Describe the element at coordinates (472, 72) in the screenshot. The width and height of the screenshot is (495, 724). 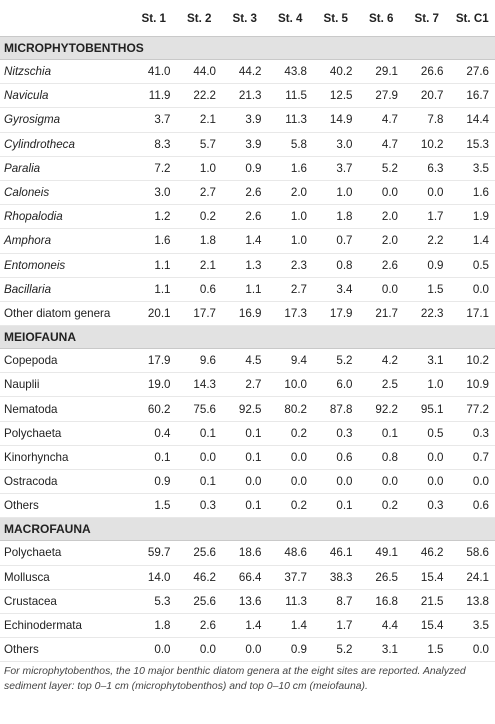
I see `table-cell: 27.6` at that location.